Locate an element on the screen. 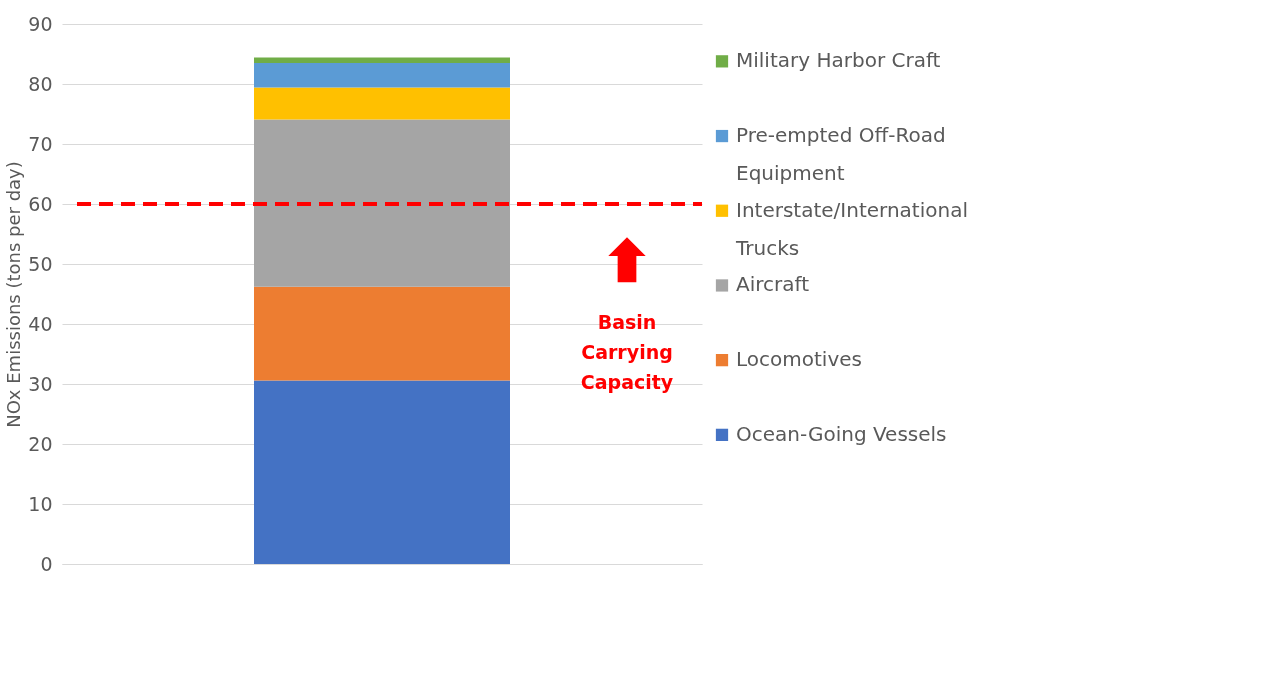  y-tick-label: 60 is located at coordinates (40, 203).